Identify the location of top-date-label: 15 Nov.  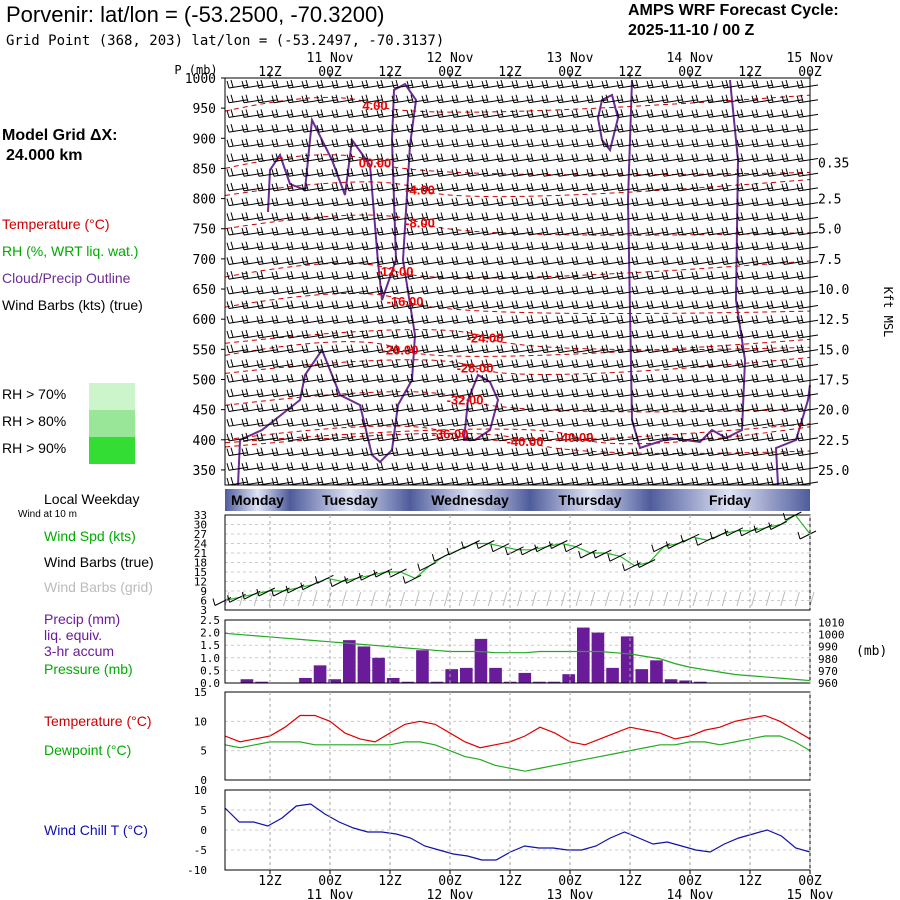
(810, 58).